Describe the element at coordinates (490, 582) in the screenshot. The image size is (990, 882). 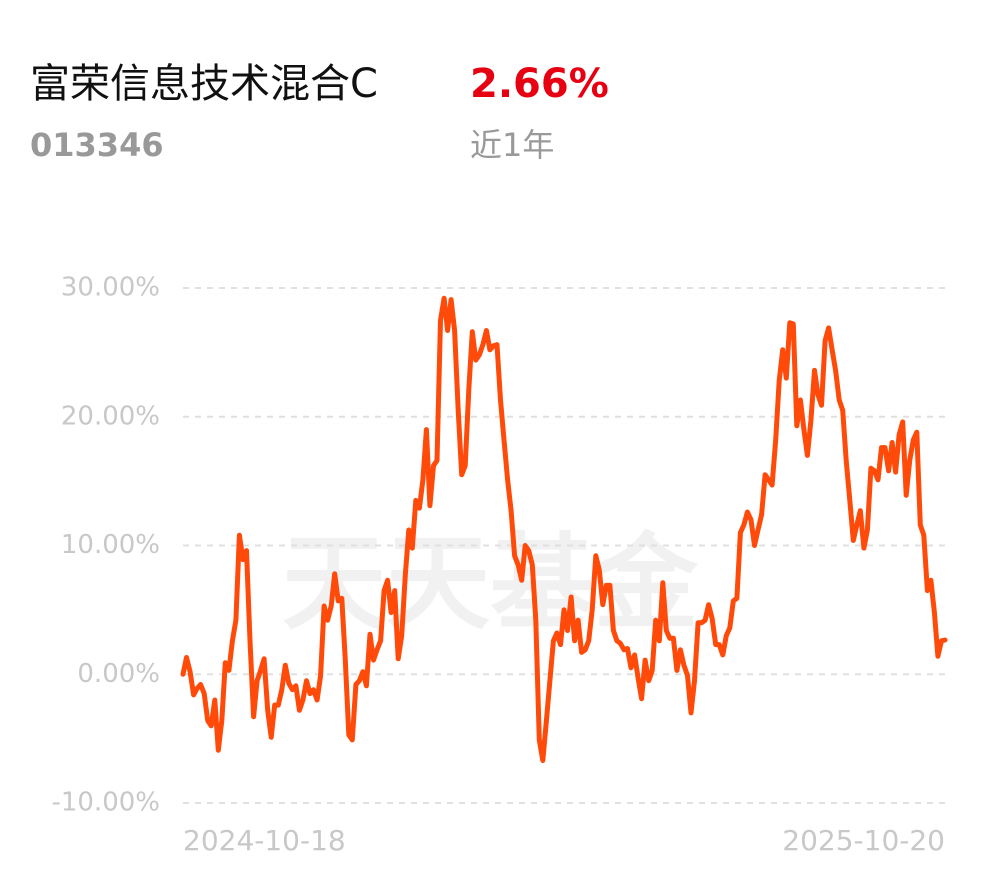
I see `watermark: 天天基金` at that location.